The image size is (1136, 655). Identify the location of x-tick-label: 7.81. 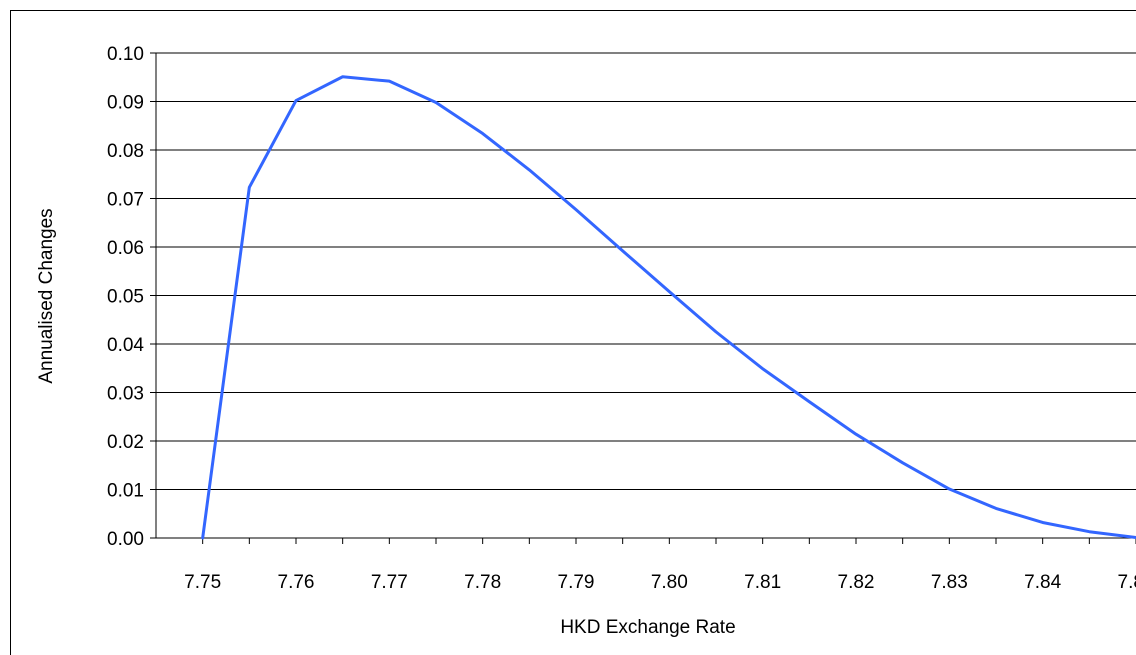
(762, 582).